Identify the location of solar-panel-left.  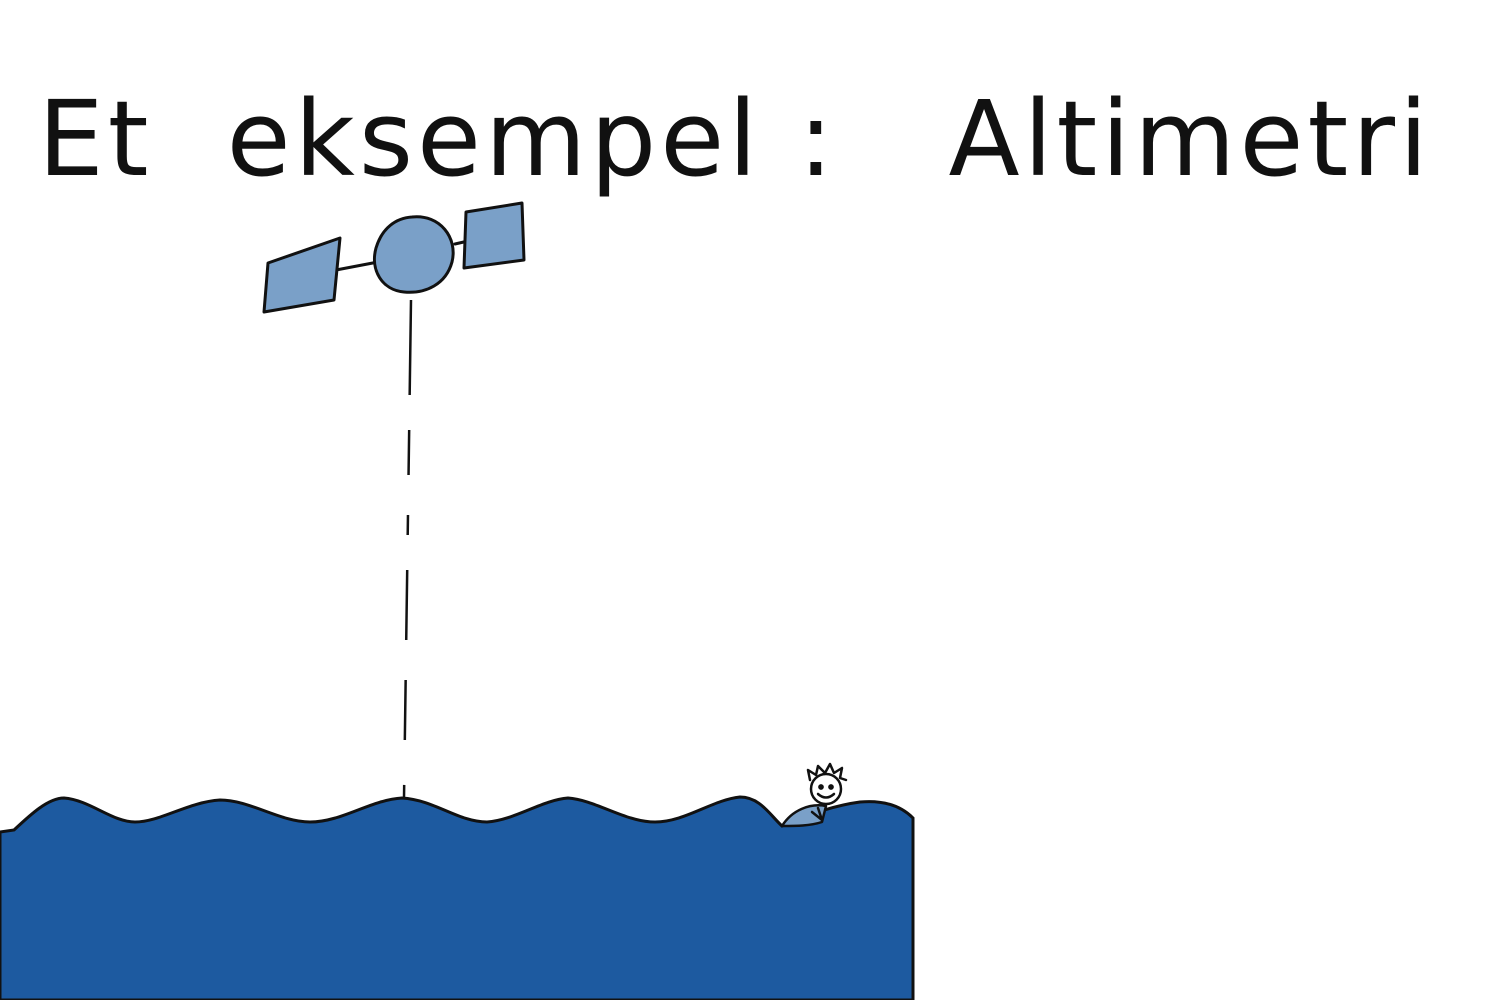
(302, 275).